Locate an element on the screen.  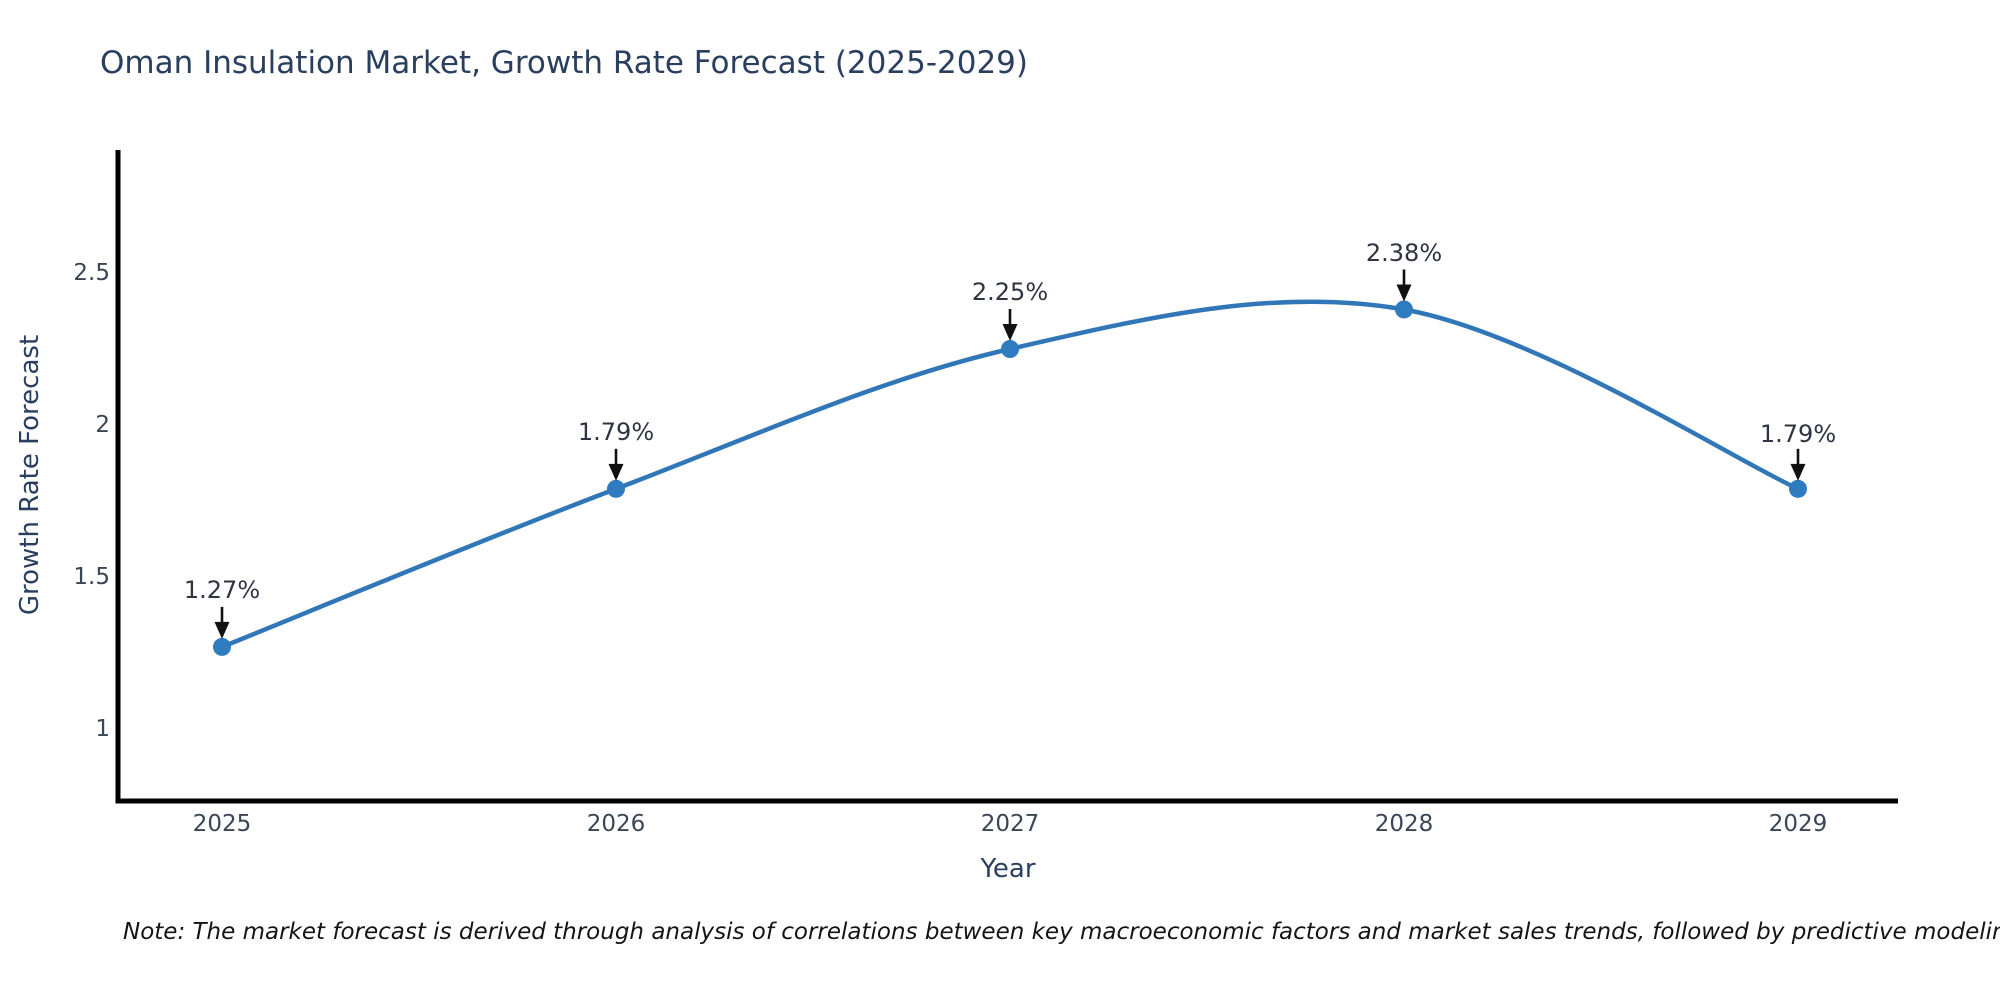
x-axis-title: Year is located at coordinates (1008, 869).